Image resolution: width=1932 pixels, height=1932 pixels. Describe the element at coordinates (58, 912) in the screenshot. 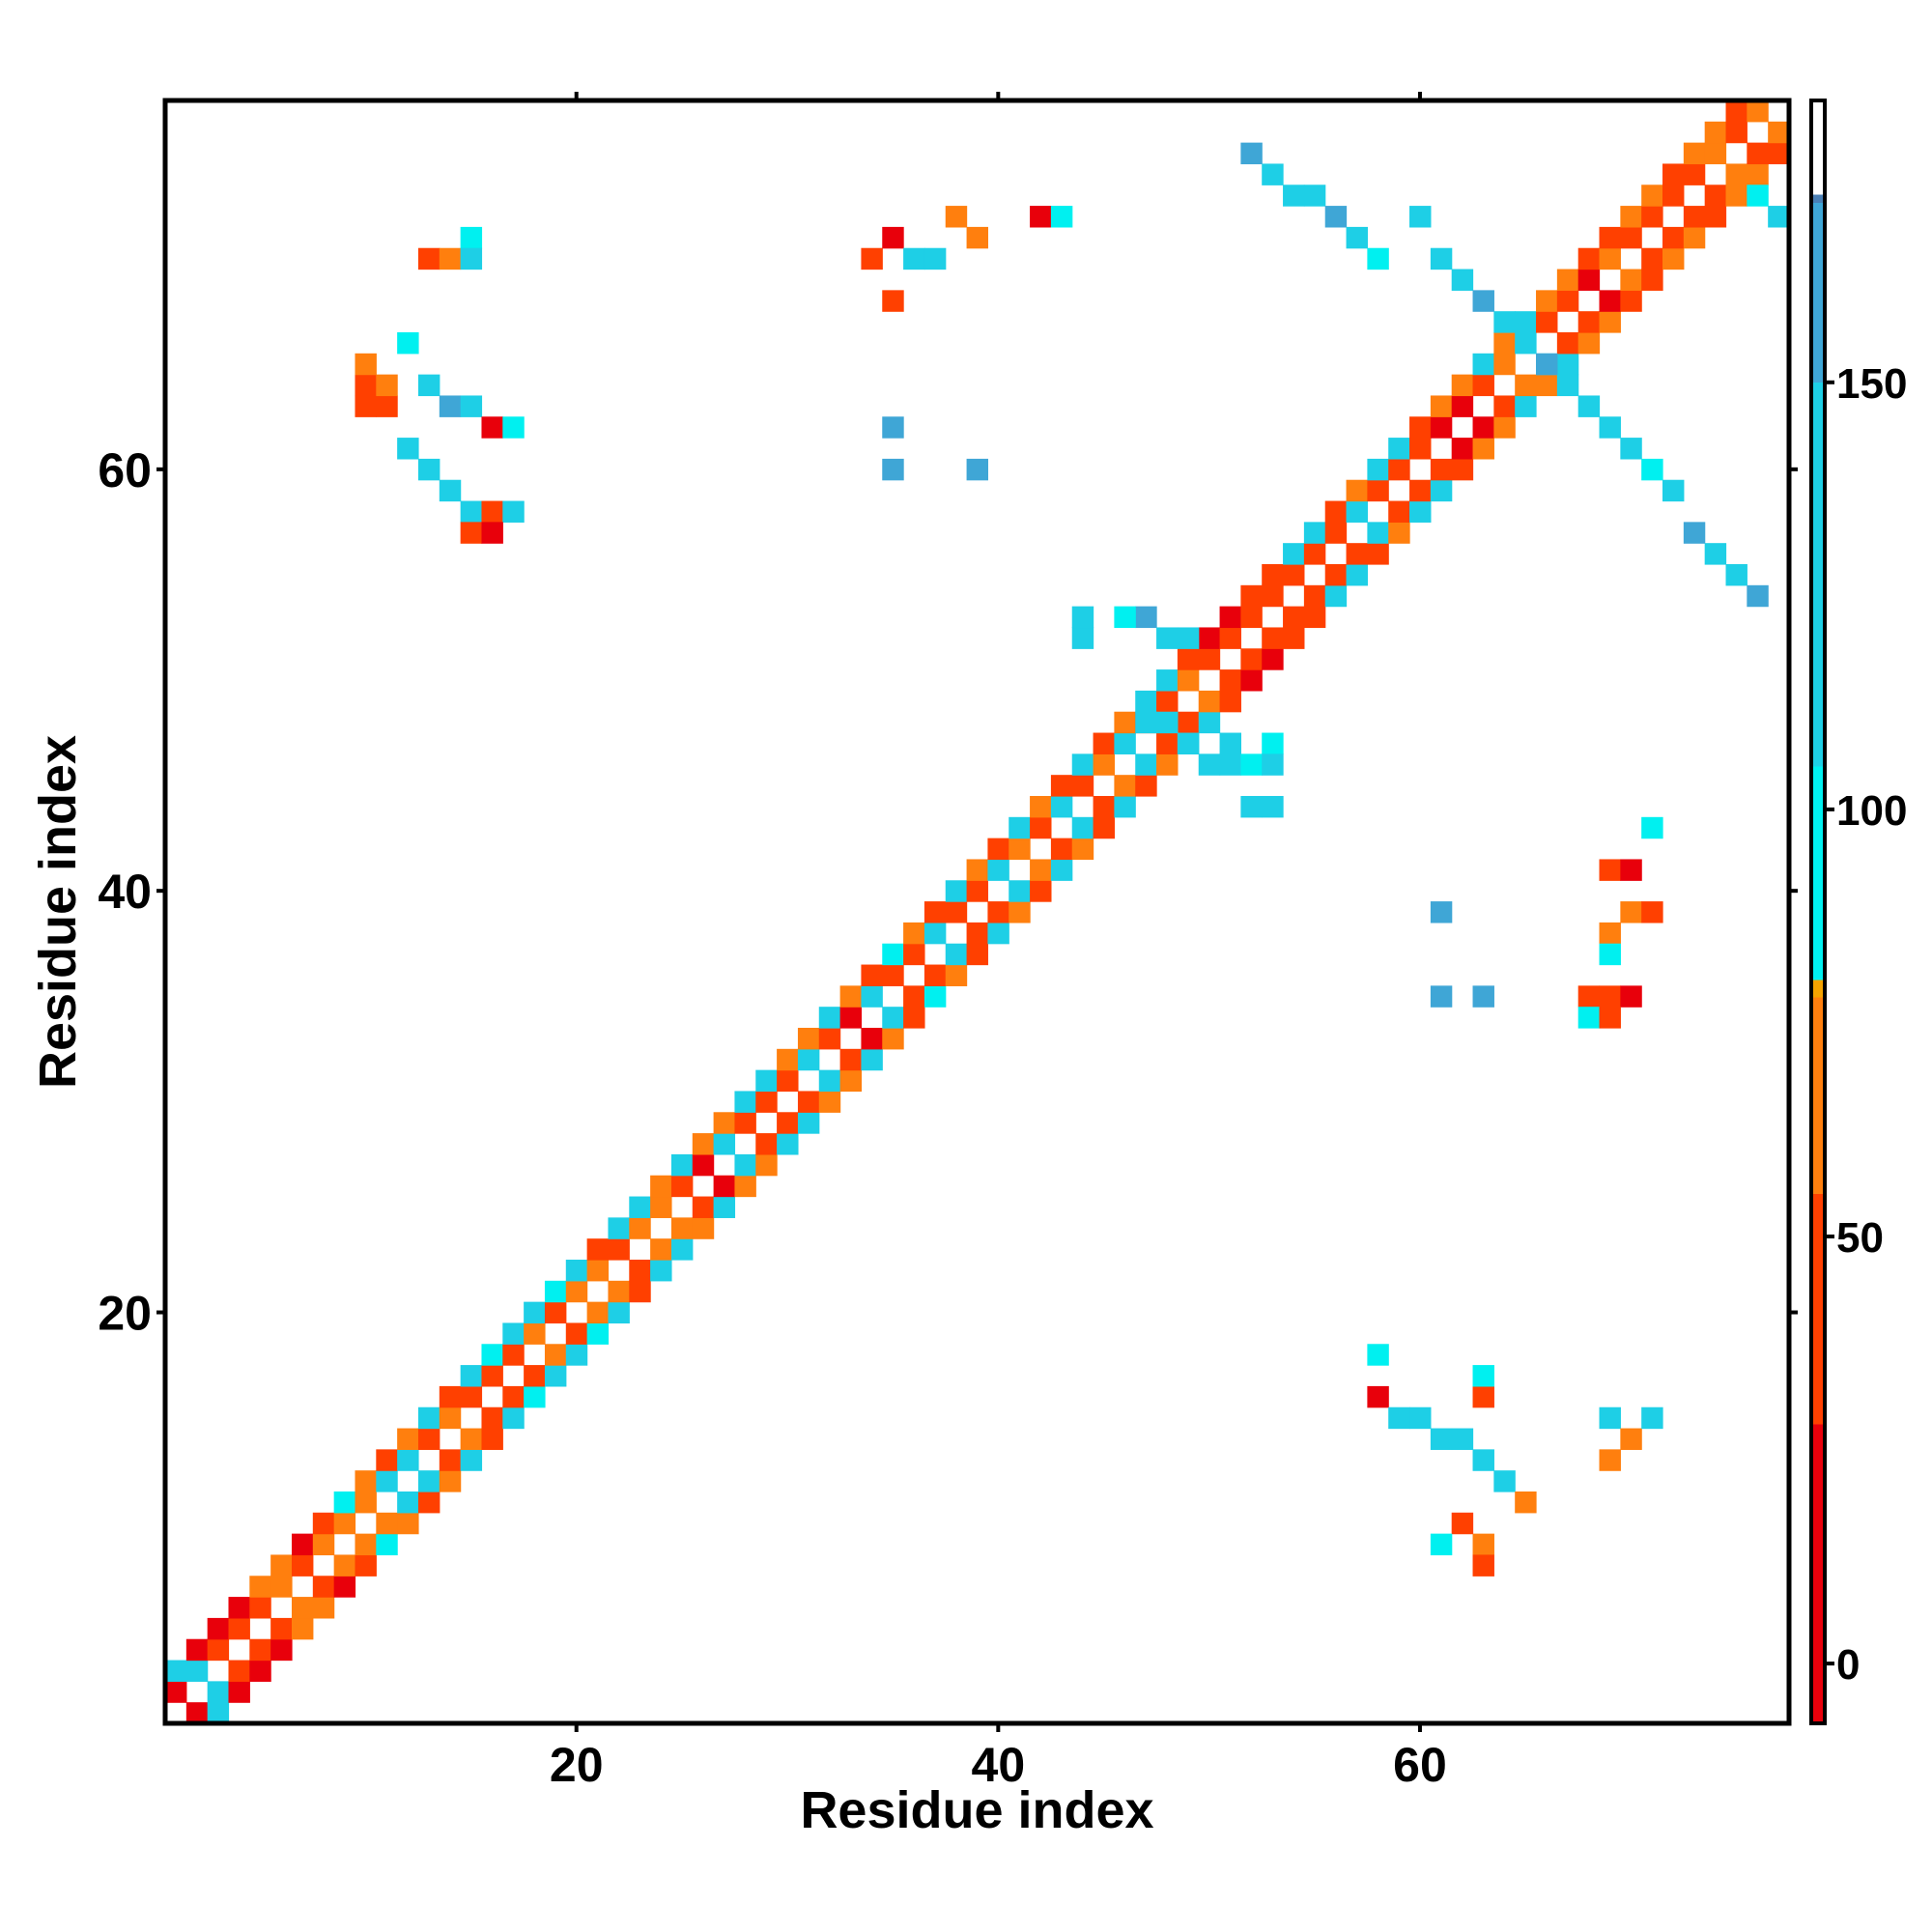

I see `y-axis-label: Residue index` at that location.